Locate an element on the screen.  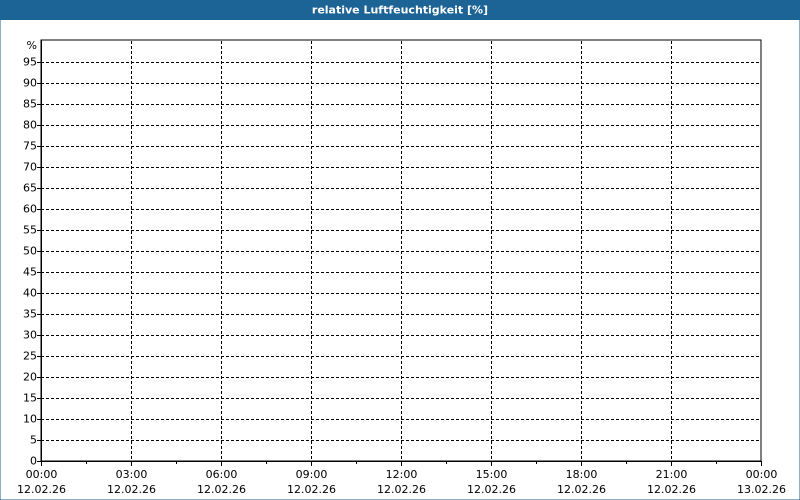
y-tick-label: 10 is located at coordinates (30, 419).